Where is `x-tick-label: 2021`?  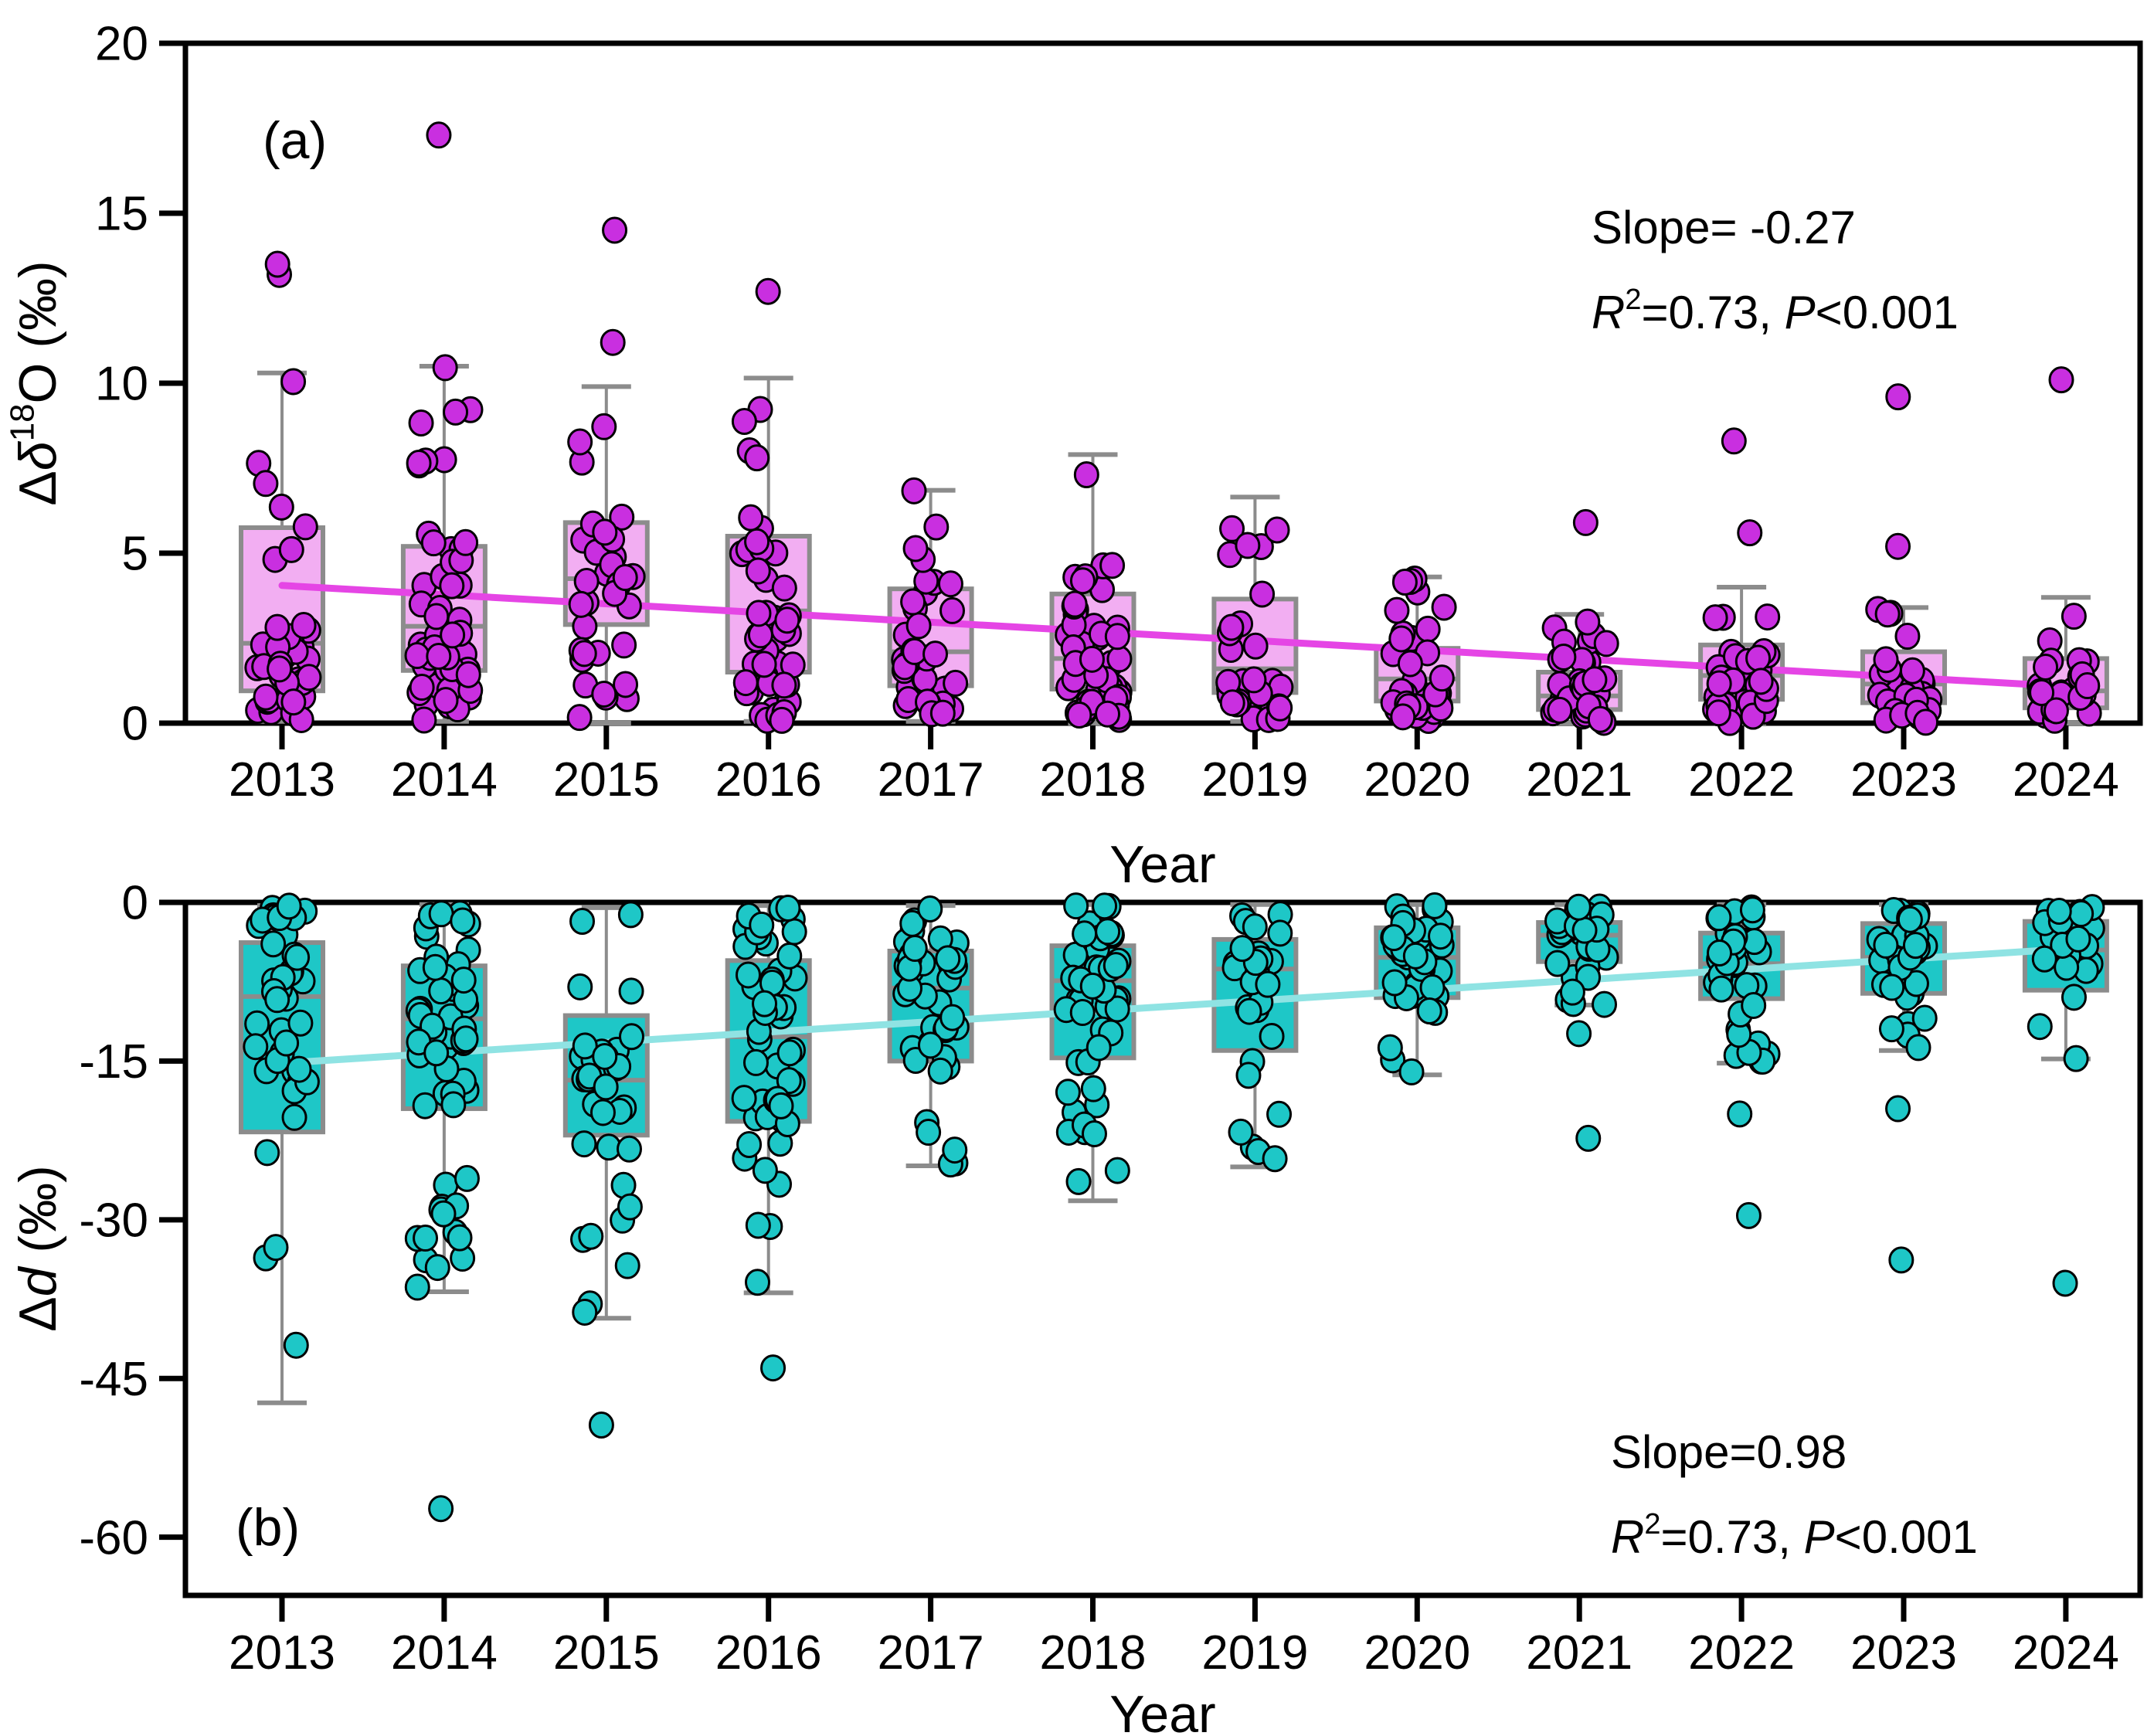 x-tick-label: 2021 is located at coordinates (1579, 780).